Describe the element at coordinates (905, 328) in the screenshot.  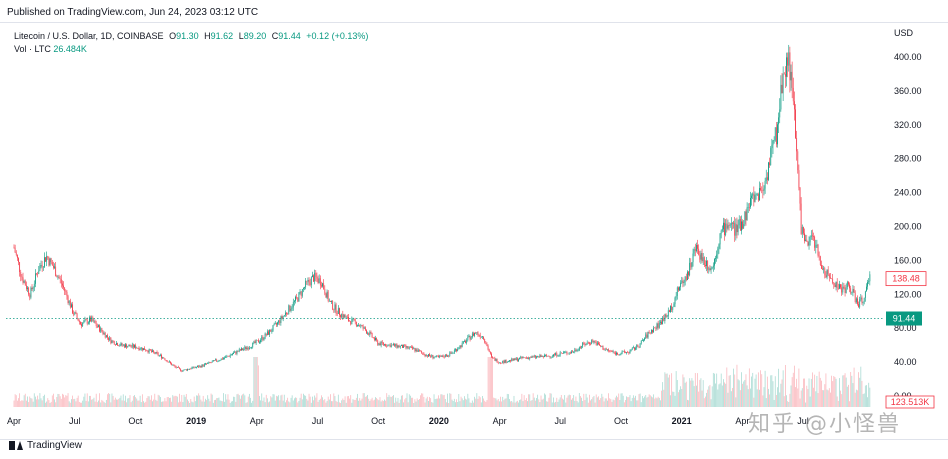
I see `y-tick-label: 80.00` at that location.